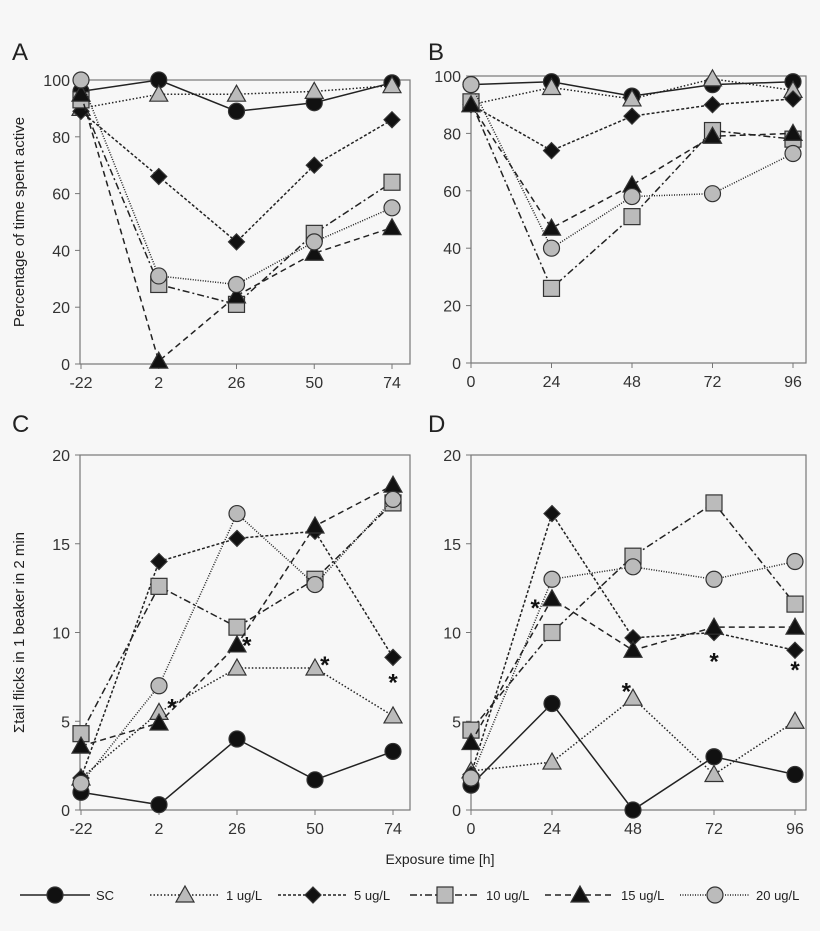 The width and height of the screenshot is (820, 931). What do you see at coordinates (206, 893) in the screenshot?
I see `legend-item: 1 ug/L` at bounding box center [206, 893].